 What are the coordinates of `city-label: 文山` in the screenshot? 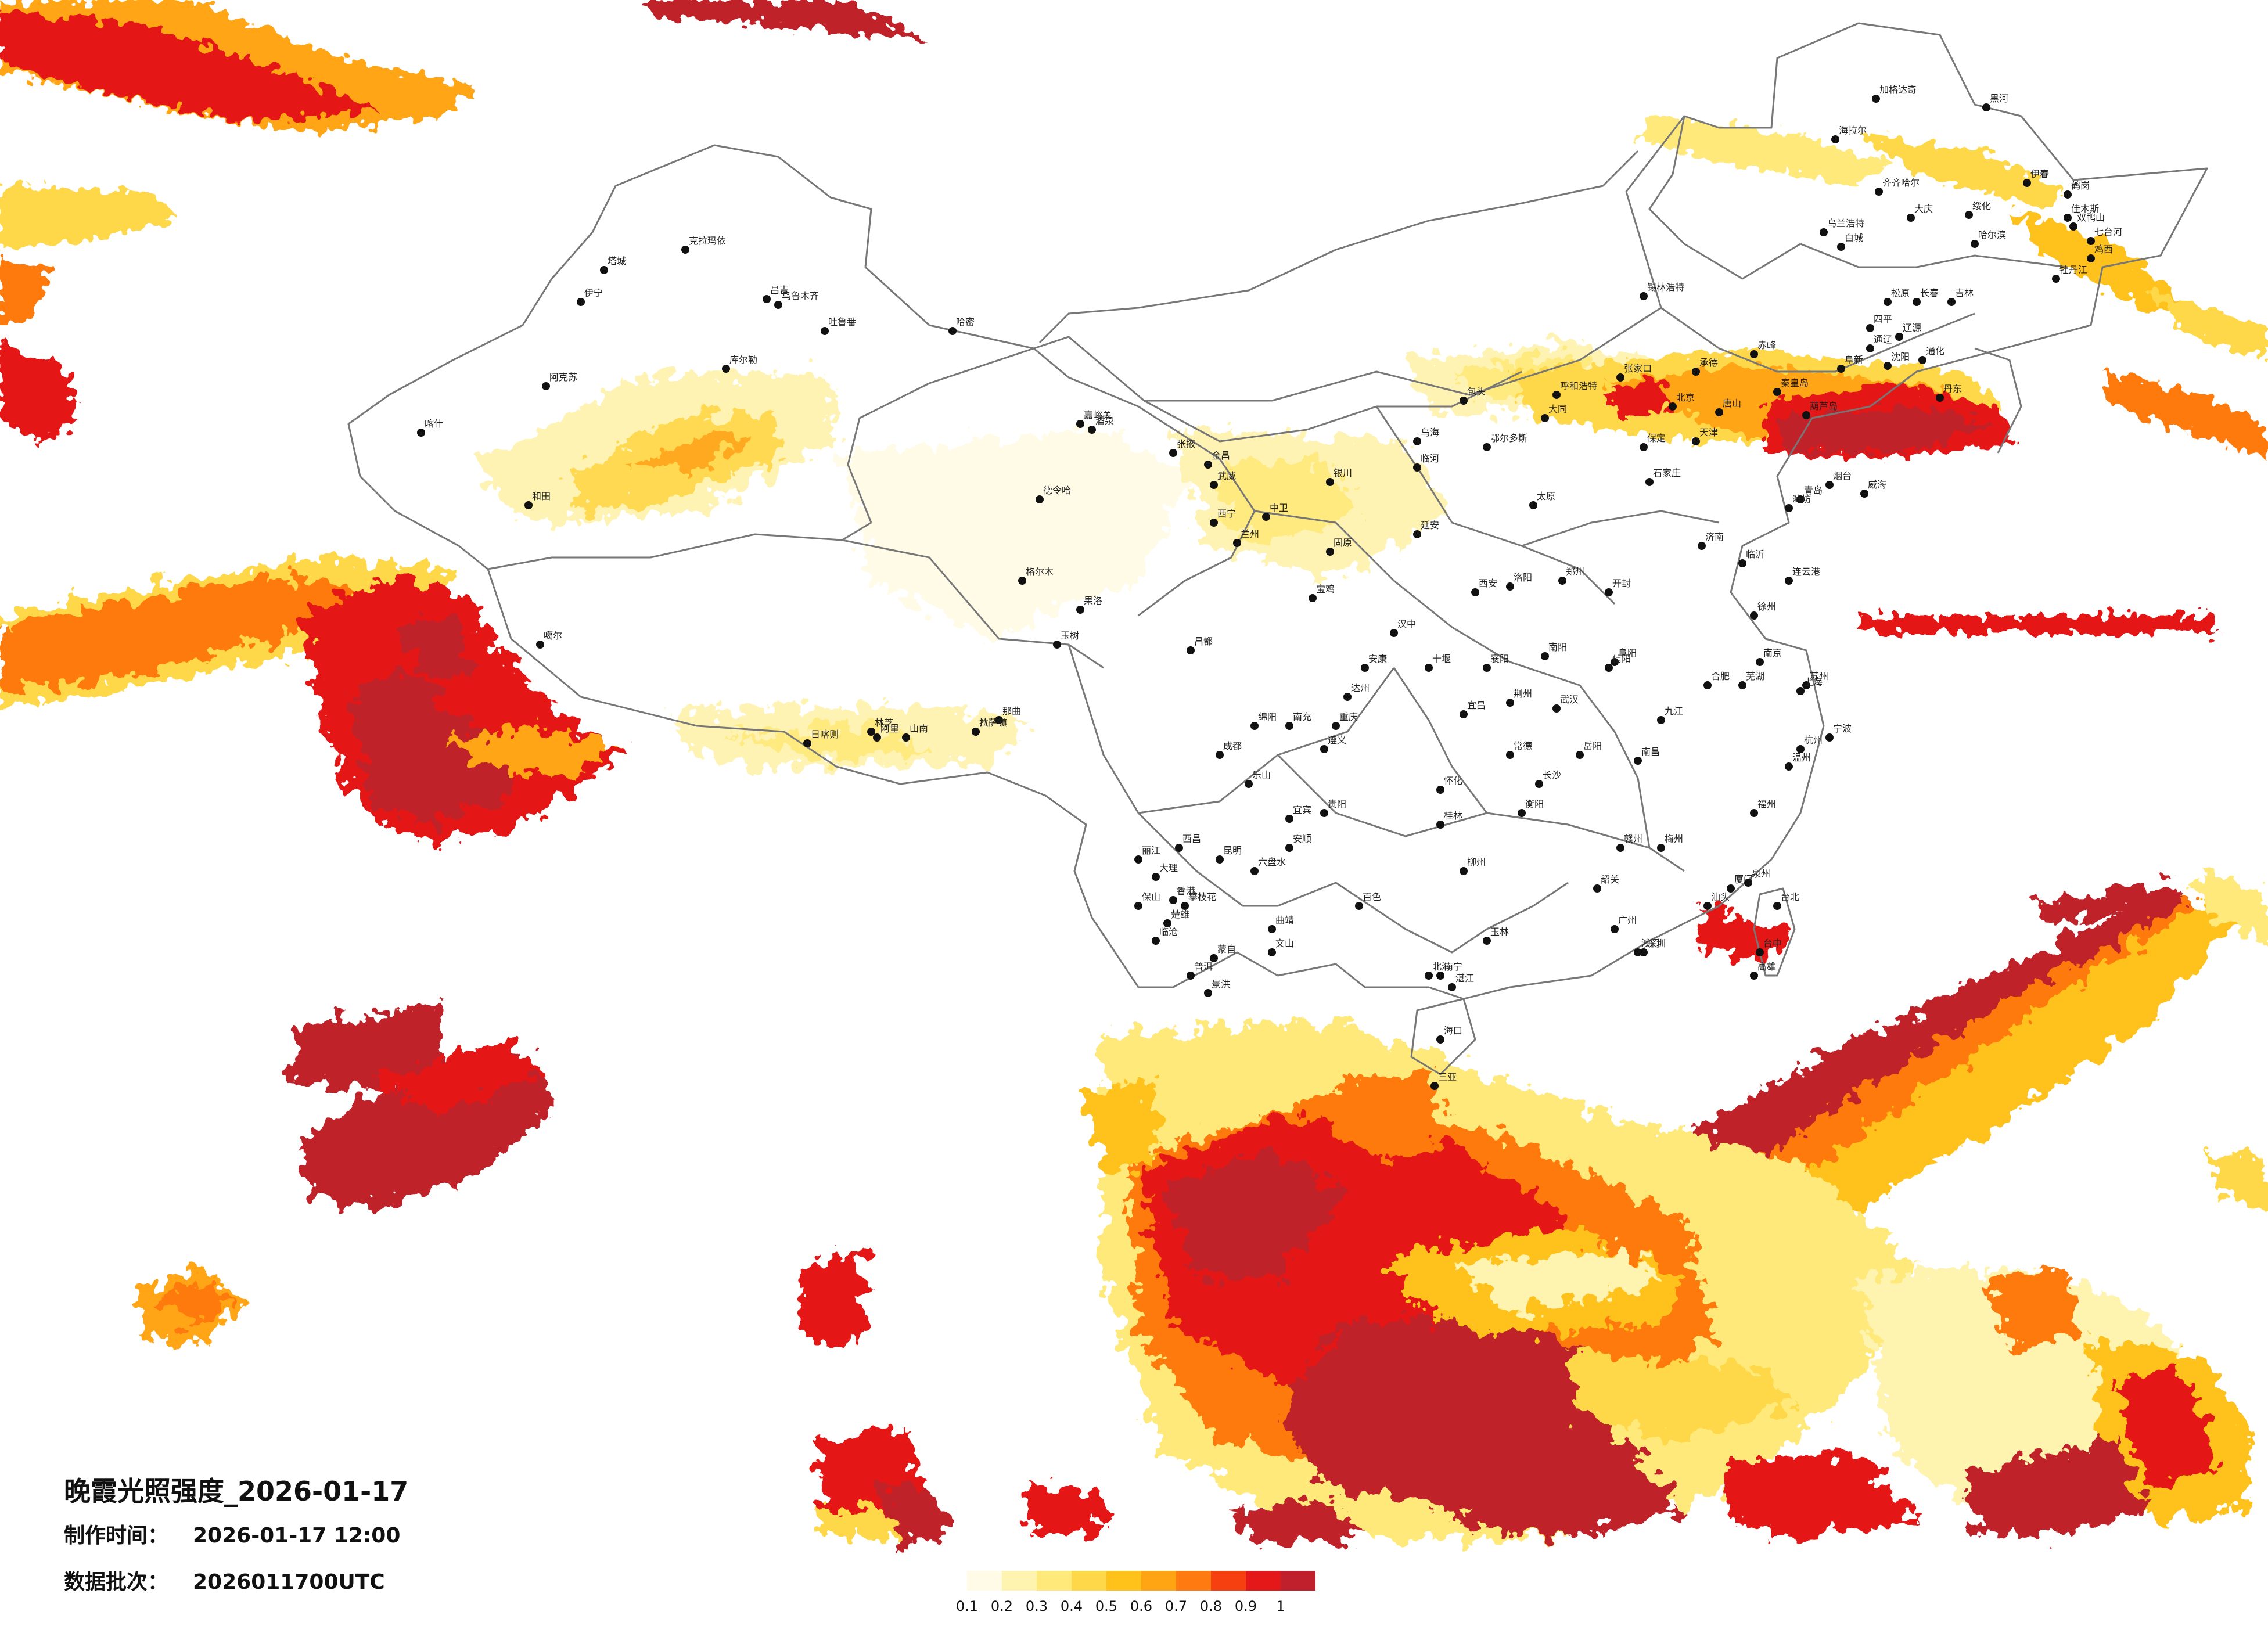 It's located at (1284, 943).